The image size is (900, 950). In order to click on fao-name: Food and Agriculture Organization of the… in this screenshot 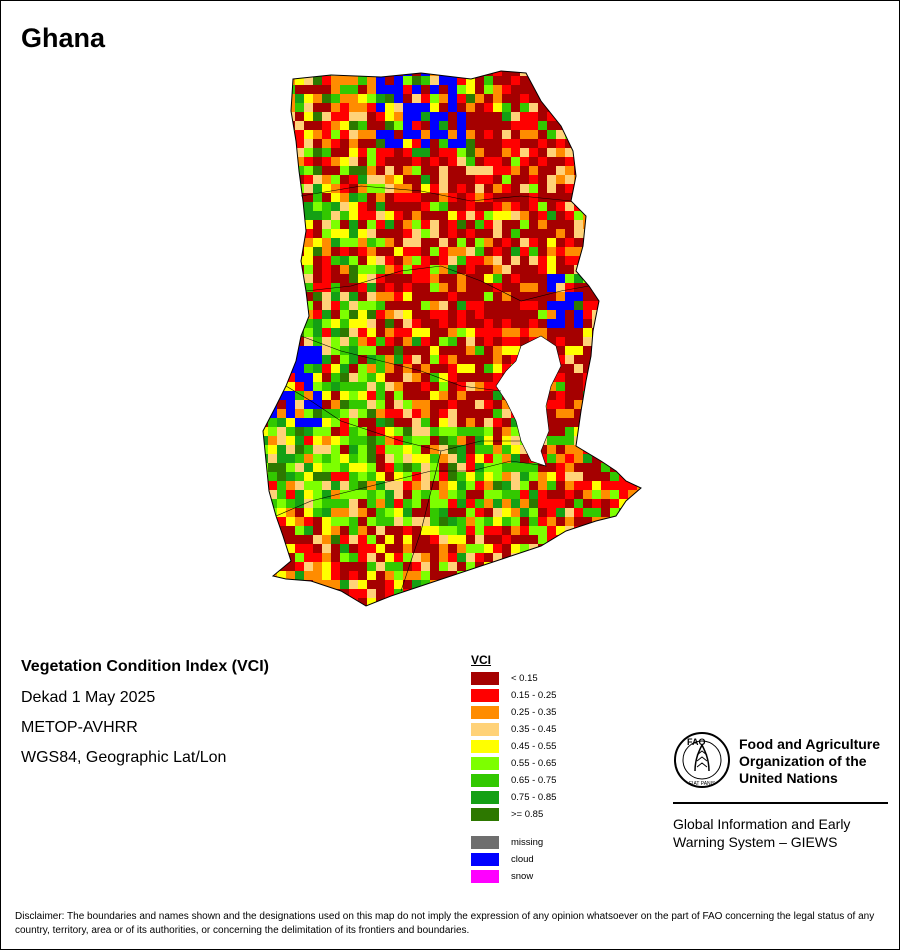, I will do `click(819, 761)`.